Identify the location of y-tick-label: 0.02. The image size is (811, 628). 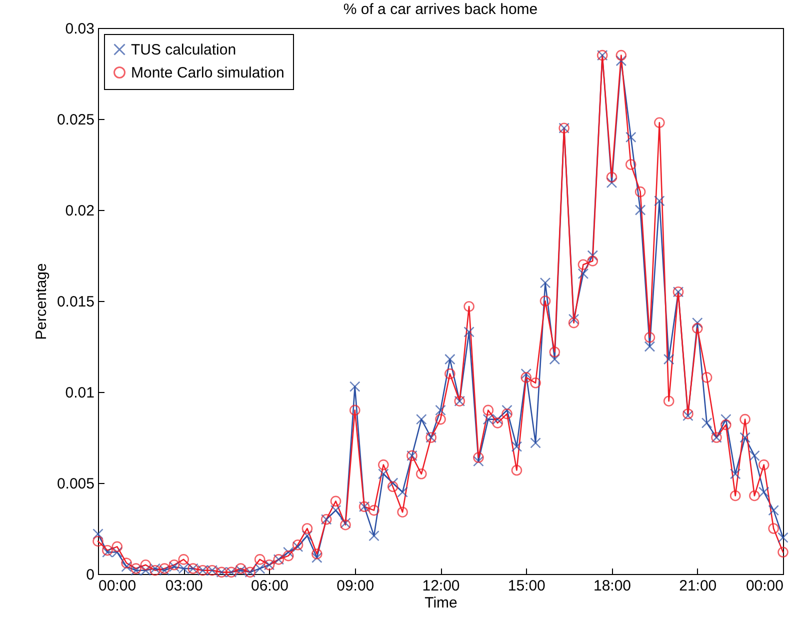
(79, 211).